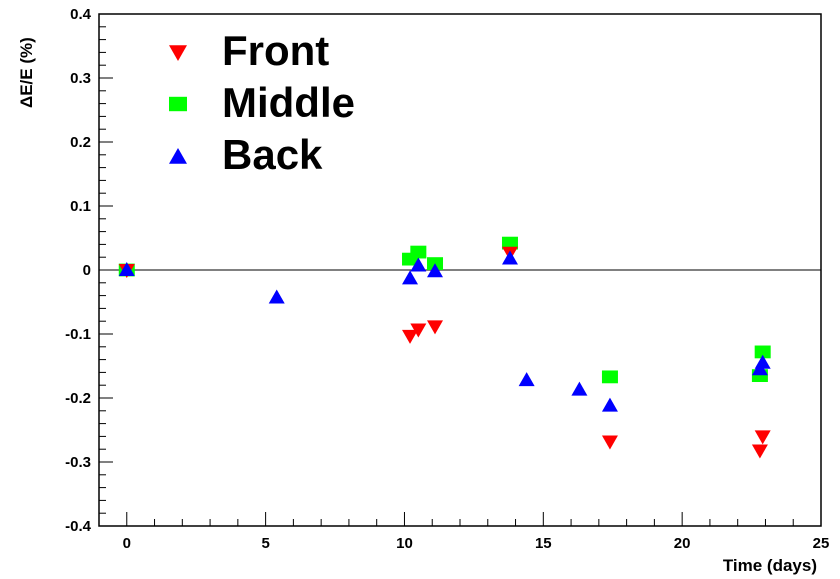 The image size is (840, 579). Describe the element at coordinates (404, 543) in the screenshot. I see `x-tick-label: 10` at that location.